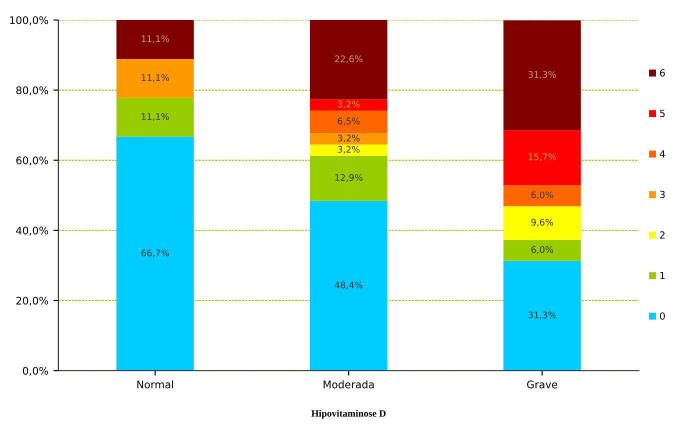  I want to click on legend-label: 1, so click(662, 276).